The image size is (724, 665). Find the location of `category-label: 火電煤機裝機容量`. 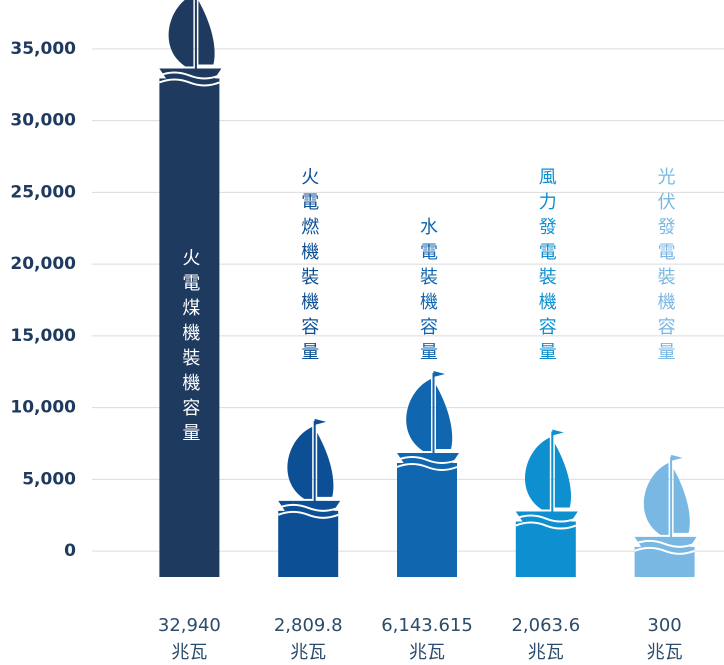

category-label: 火電煤機裝機容量 is located at coordinates (189, 348).